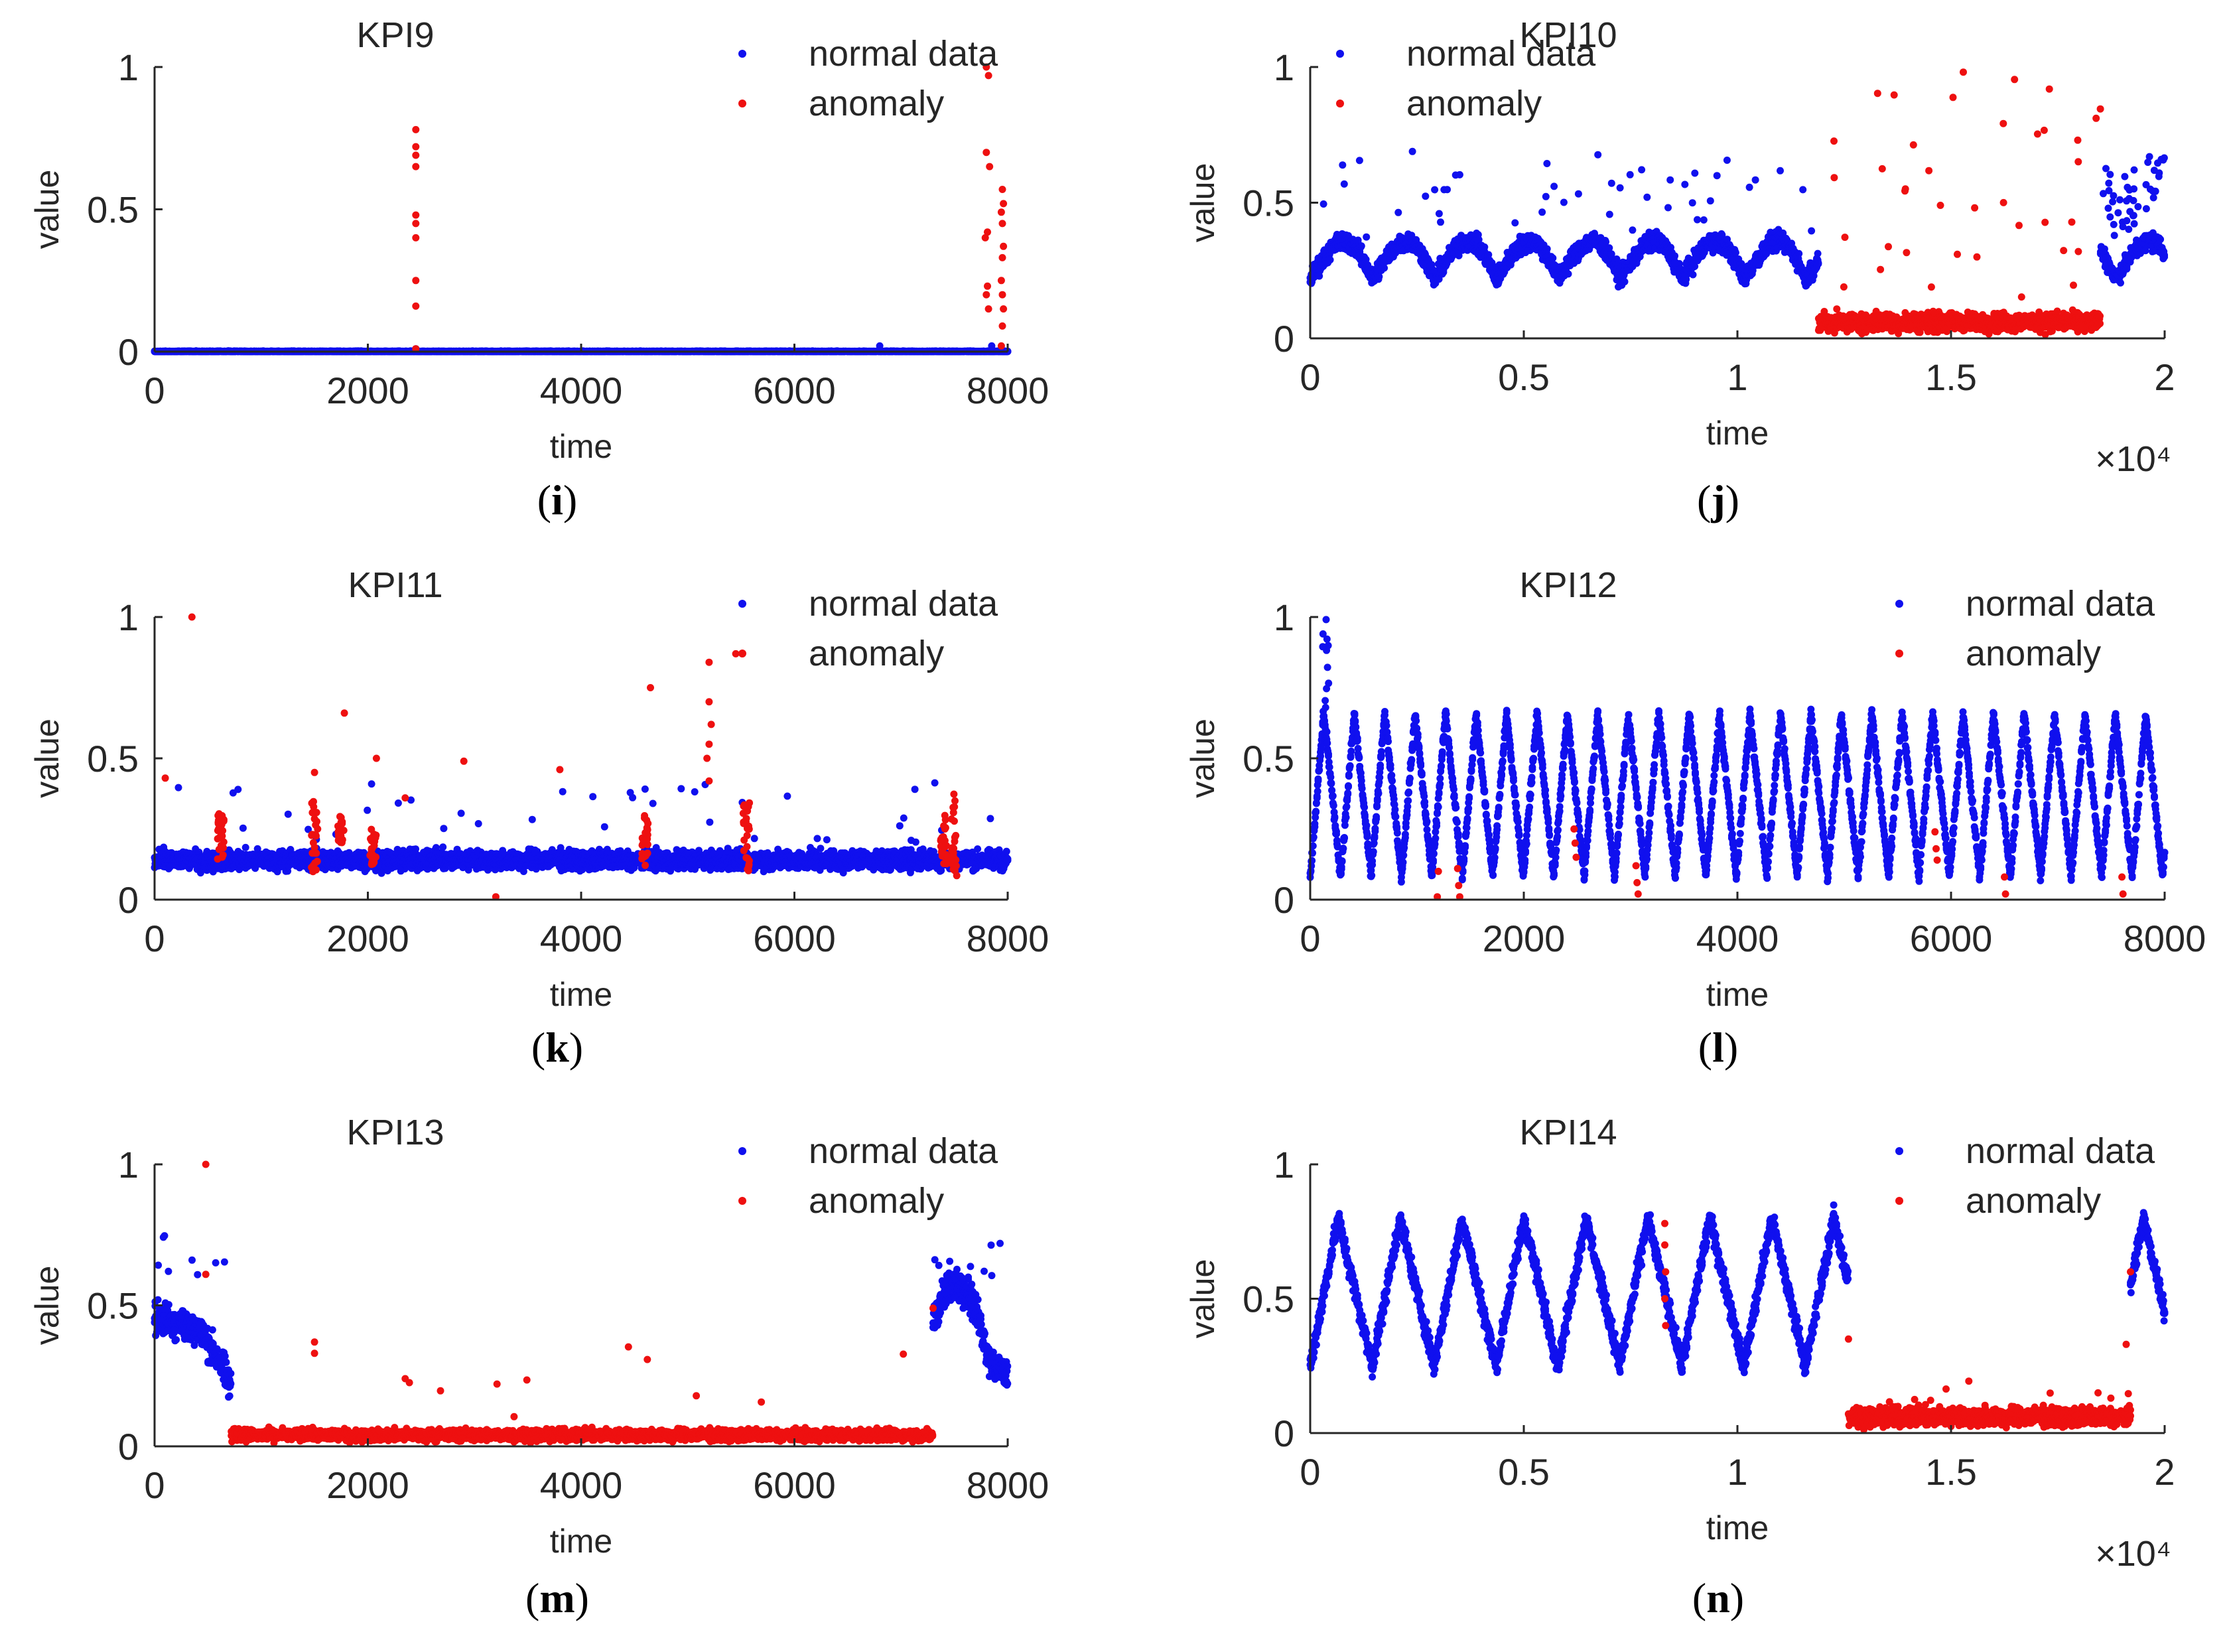 The width and height of the screenshot is (2229, 1652). What do you see at coordinates (367, 391) in the screenshot?
I see `x-tick-label: 2000` at bounding box center [367, 391].